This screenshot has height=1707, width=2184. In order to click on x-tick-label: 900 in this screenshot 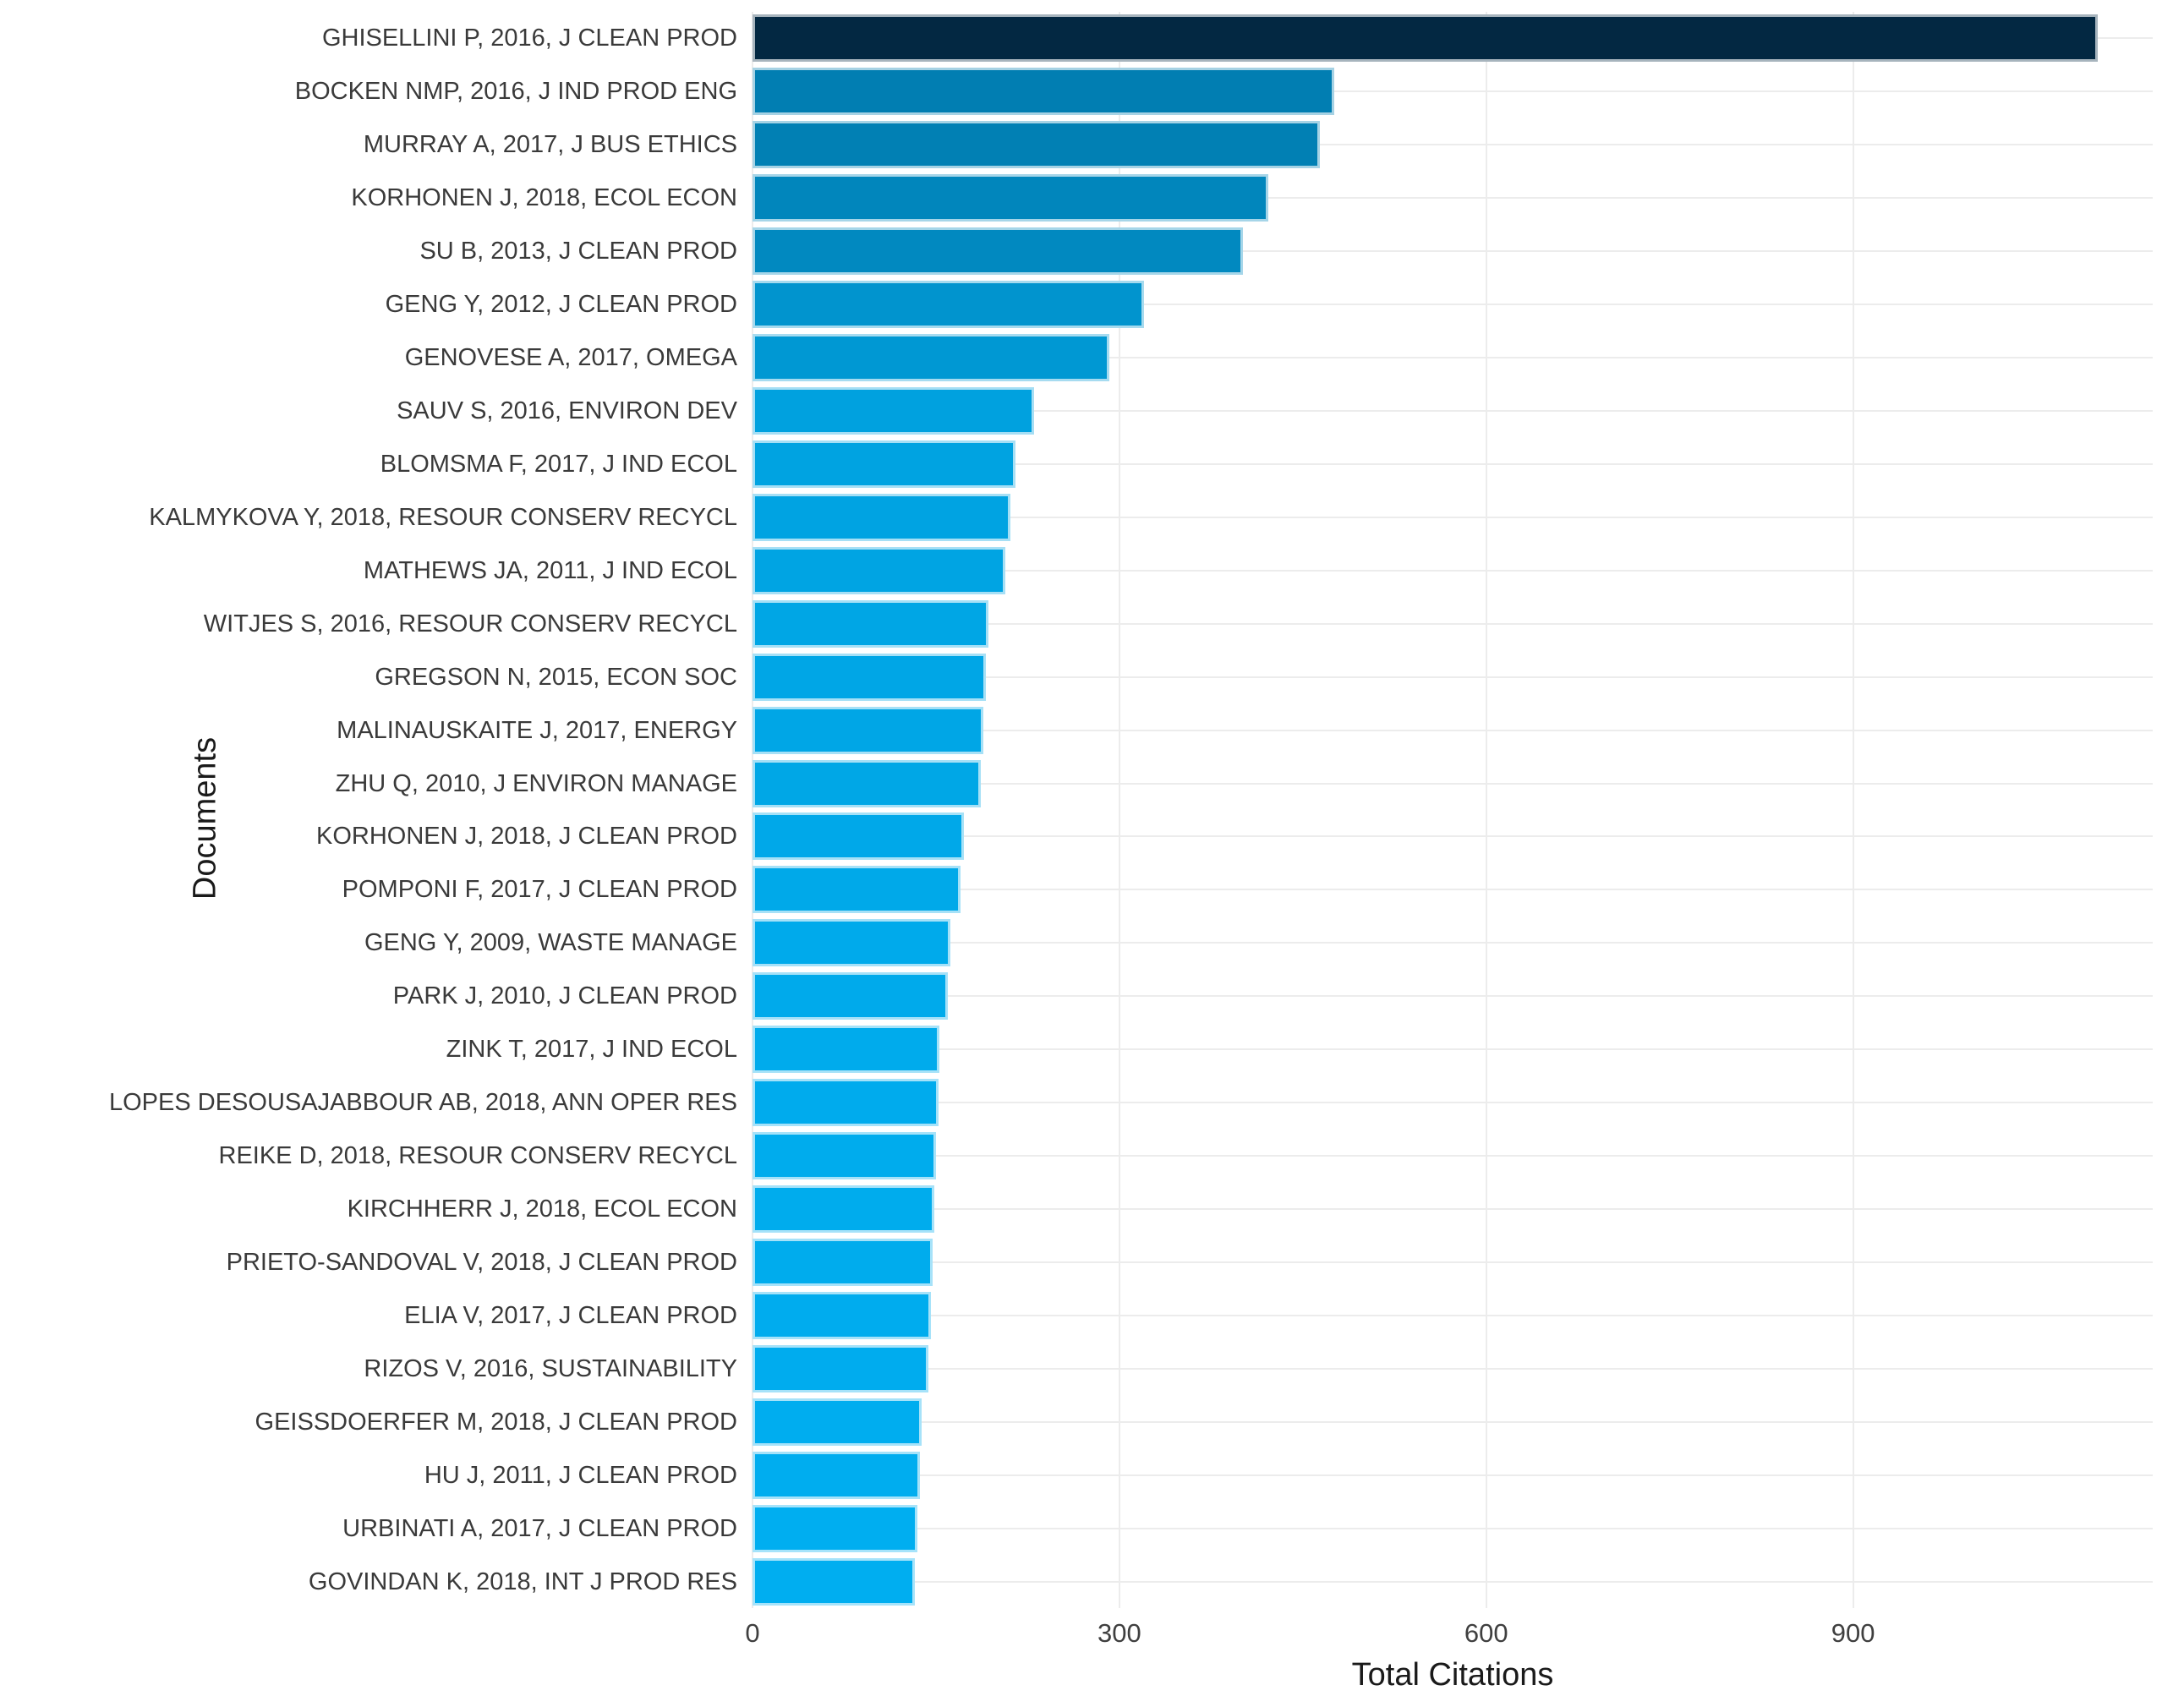, I will do `click(1853, 1633)`.